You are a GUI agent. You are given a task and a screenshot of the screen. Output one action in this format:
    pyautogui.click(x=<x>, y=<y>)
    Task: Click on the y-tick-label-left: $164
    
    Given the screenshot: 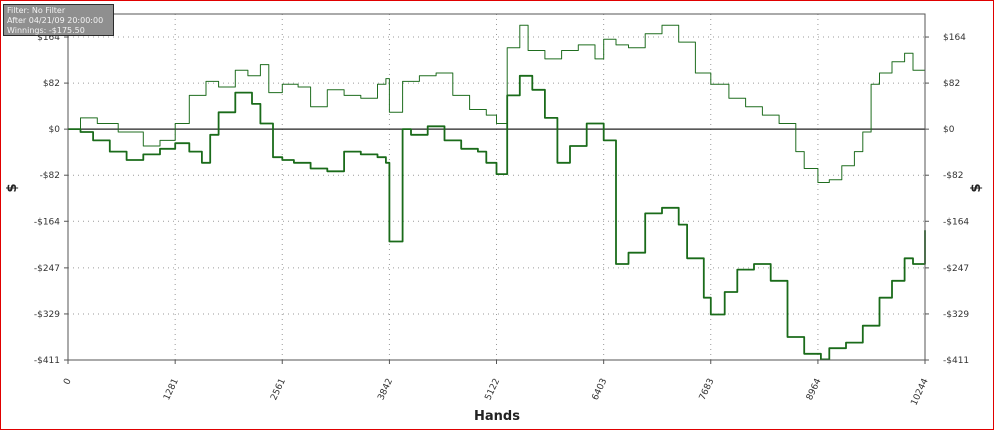 What is the action you would take?
    pyautogui.click(x=48, y=38)
    